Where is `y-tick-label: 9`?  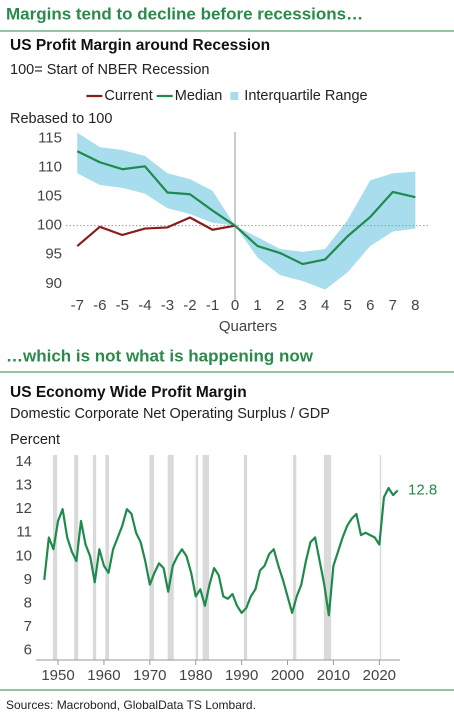 y-tick-label: 9 is located at coordinates (28, 579).